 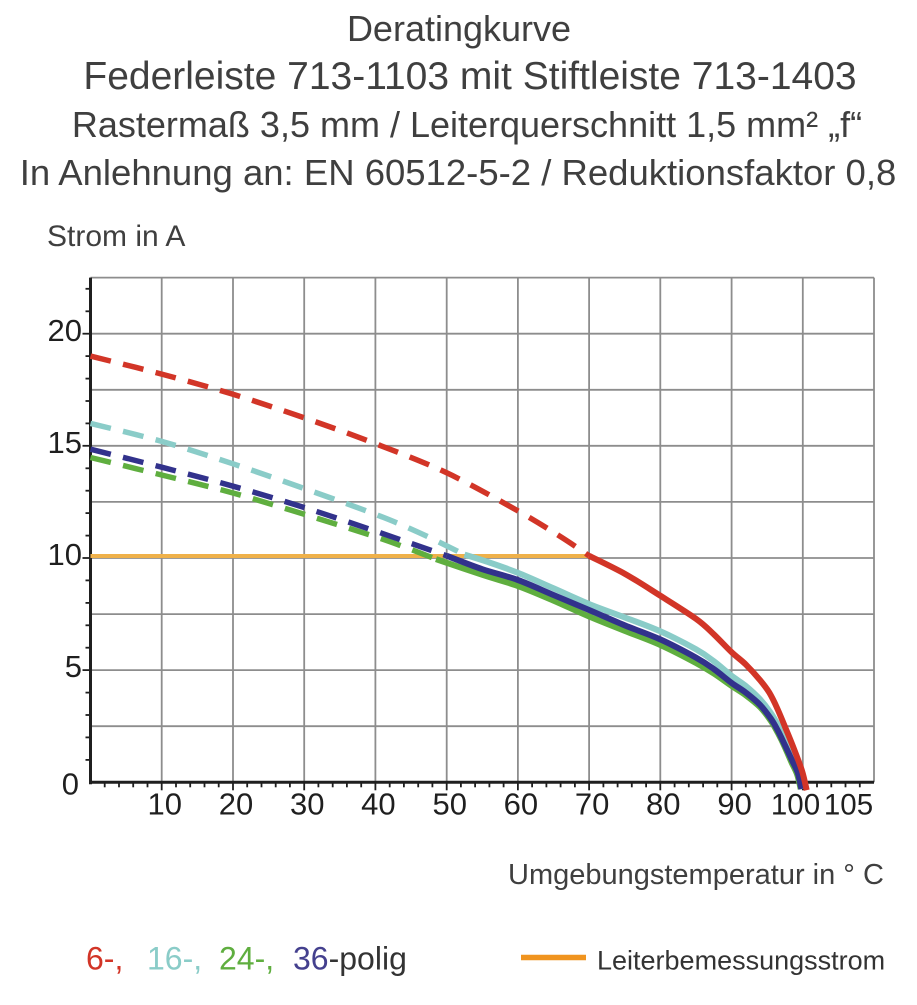 What do you see at coordinates (848, 805) in the screenshot?
I see `svg-text: 105` at bounding box center [848, 805].